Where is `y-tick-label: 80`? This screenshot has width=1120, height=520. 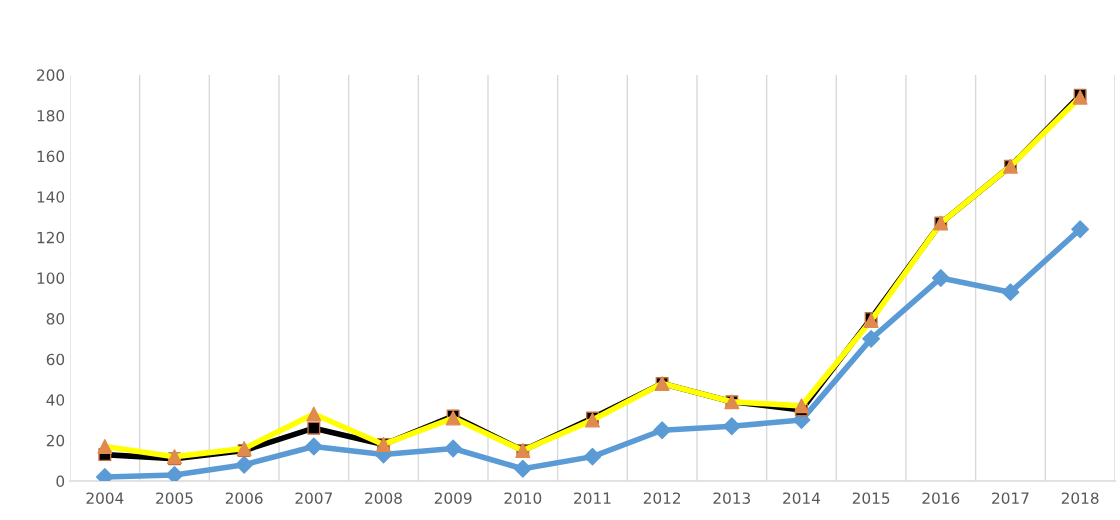
y-tick-label: 80 is located at coordinates (55, 319).